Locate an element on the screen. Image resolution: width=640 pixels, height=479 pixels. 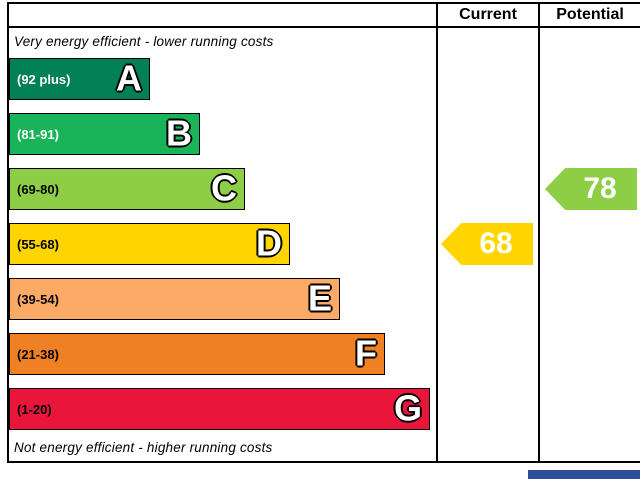
current-column-divider is located at coordinates (437, 232).